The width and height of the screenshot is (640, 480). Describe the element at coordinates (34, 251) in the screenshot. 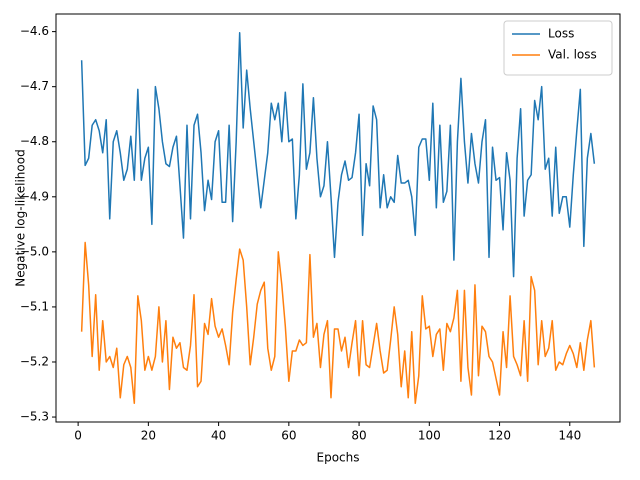

I see `y-tick-label: −5.0` at that location.